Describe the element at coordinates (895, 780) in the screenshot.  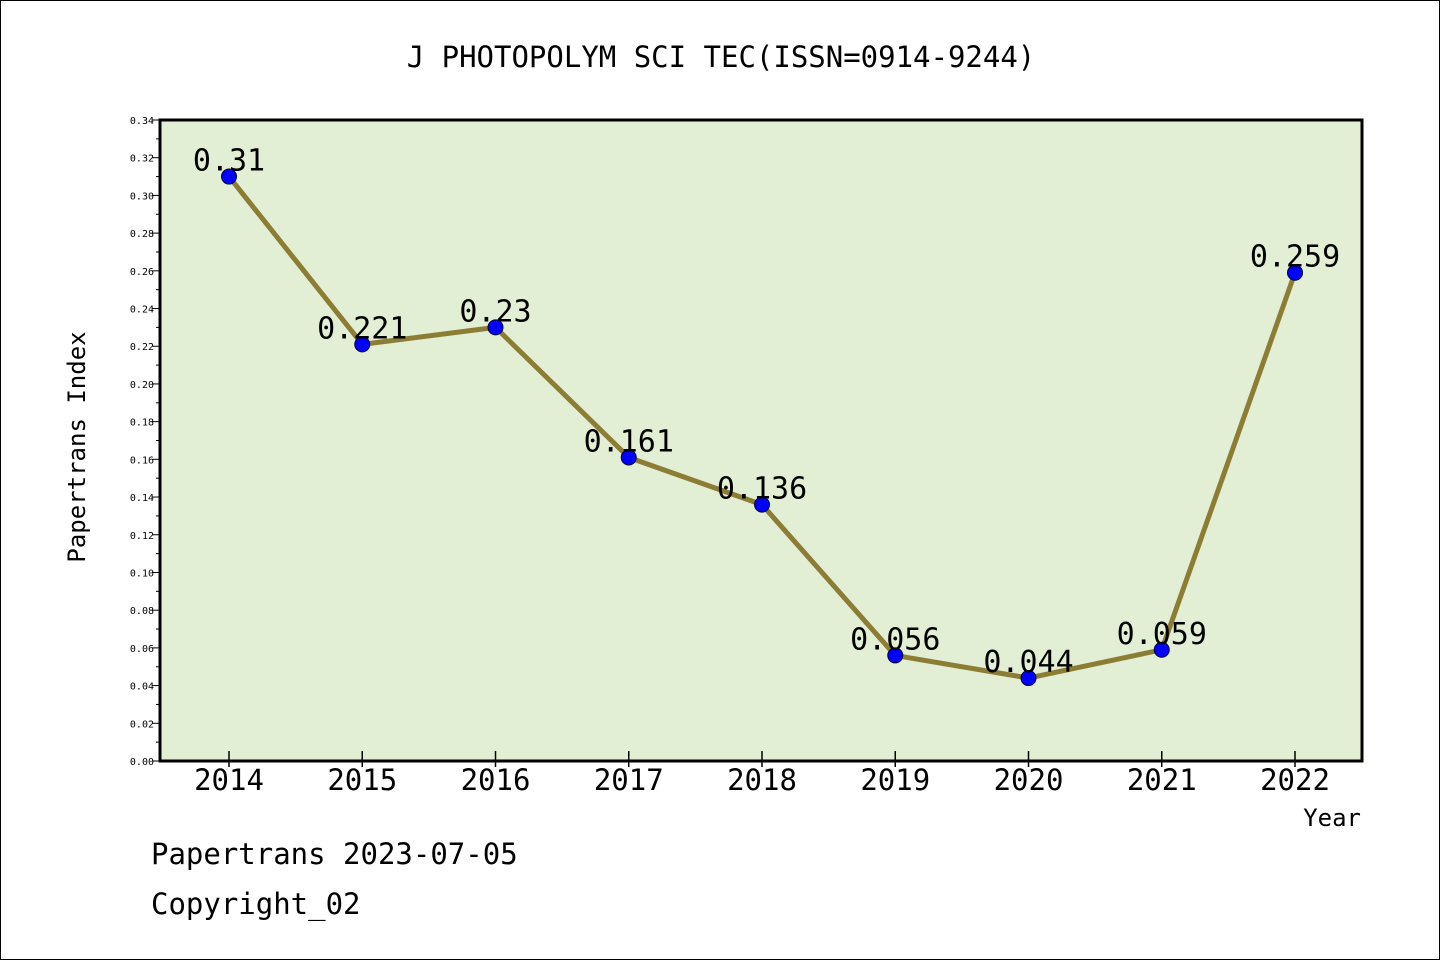
I see `x-tick-label: 2019` at that location.